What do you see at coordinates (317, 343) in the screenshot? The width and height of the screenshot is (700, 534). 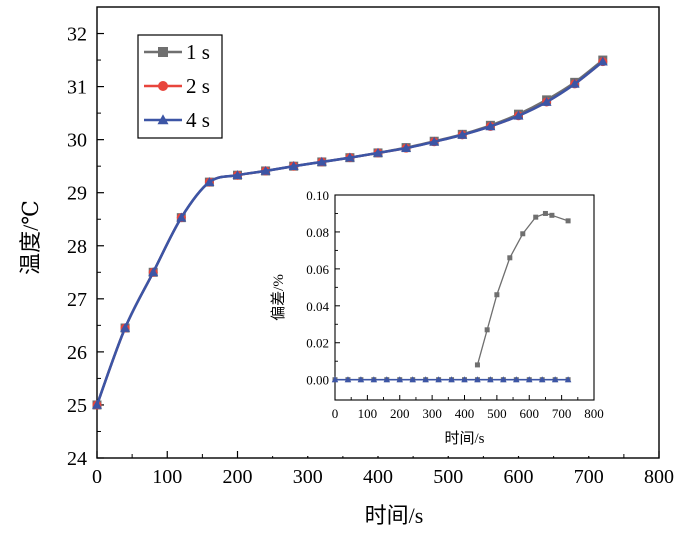 I see `inset-y-tick-label: 0.02` at bounding box center [317, 343].